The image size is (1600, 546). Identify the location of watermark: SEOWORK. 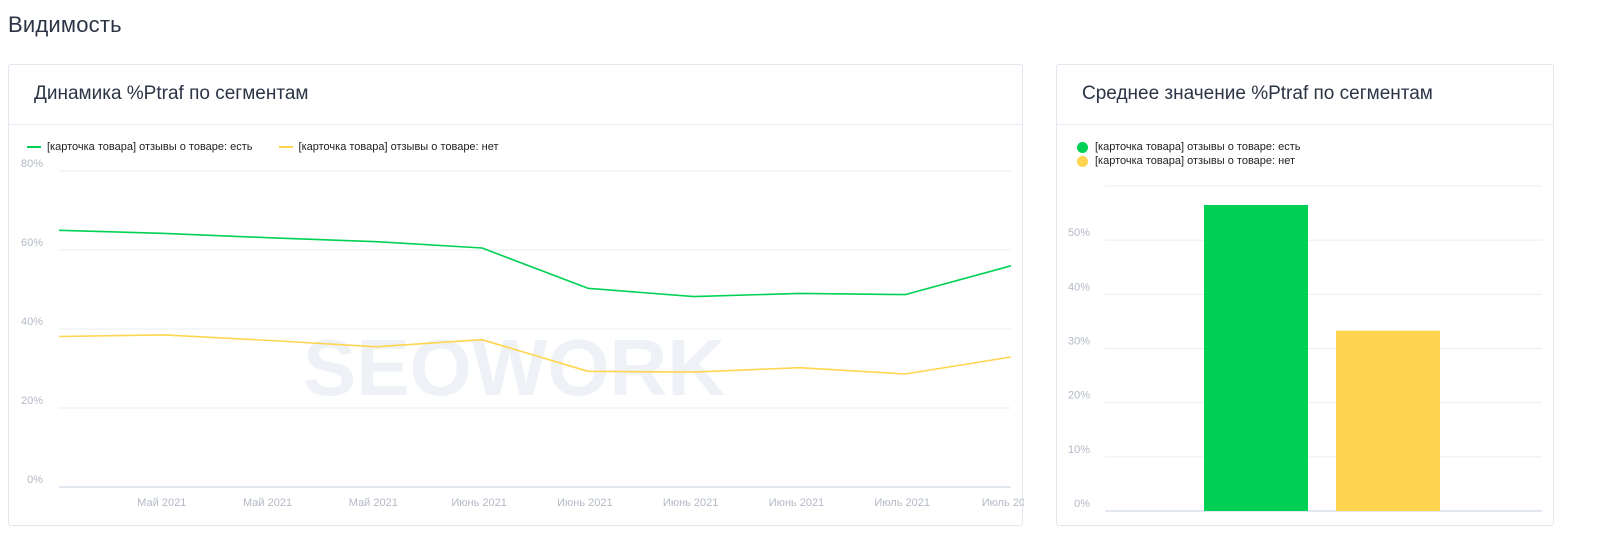
(514, 367).